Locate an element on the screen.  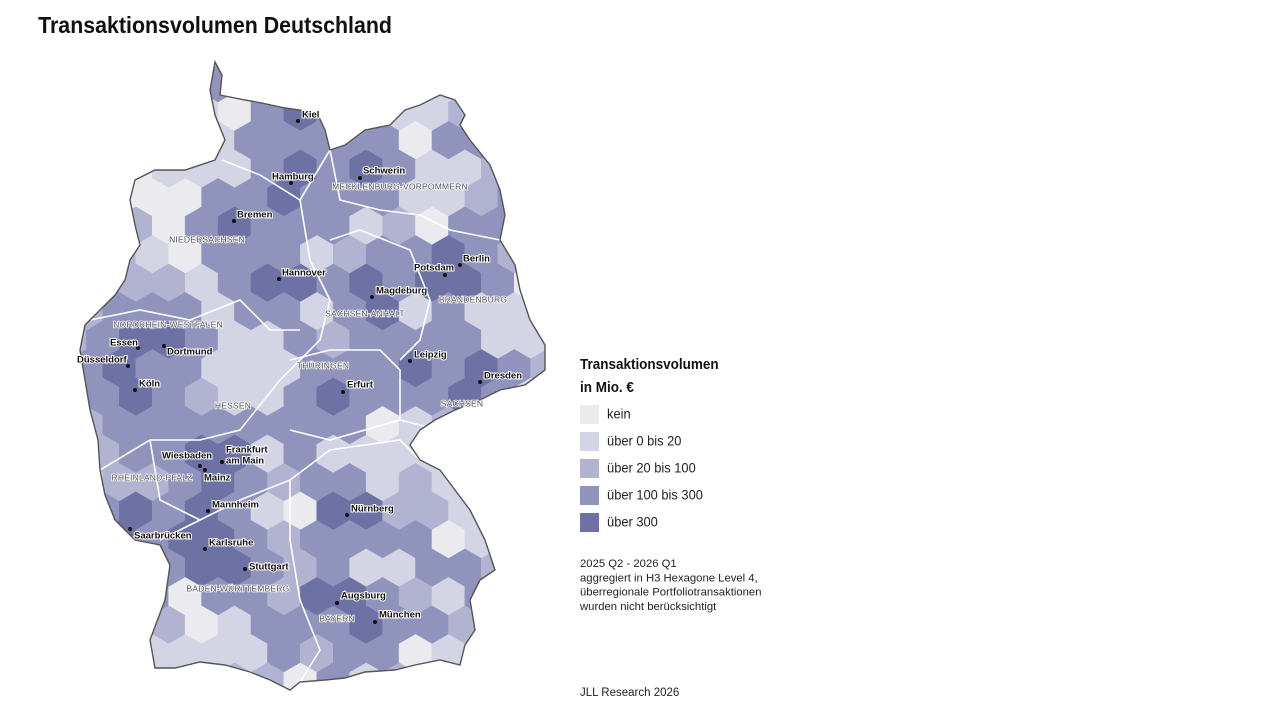
legend-title: Transaktionsvolumen is located at coordinates (649, 364).